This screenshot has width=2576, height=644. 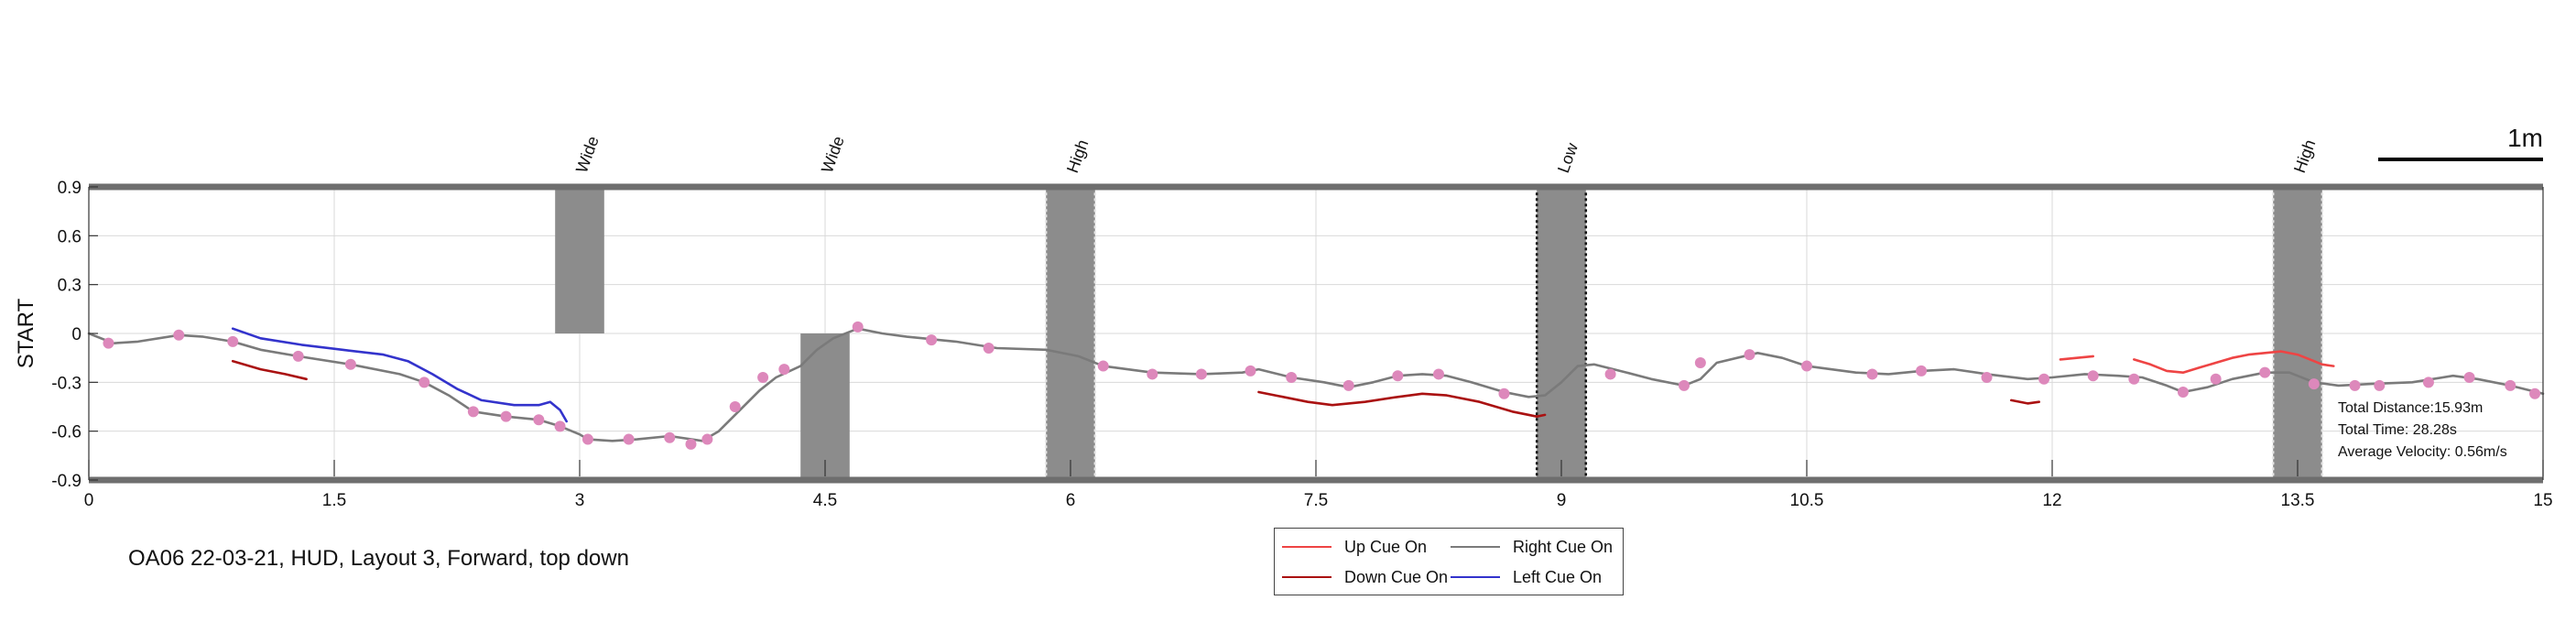 I want to click on legend-label: Left Cue On, so click(x=1558, y=577).